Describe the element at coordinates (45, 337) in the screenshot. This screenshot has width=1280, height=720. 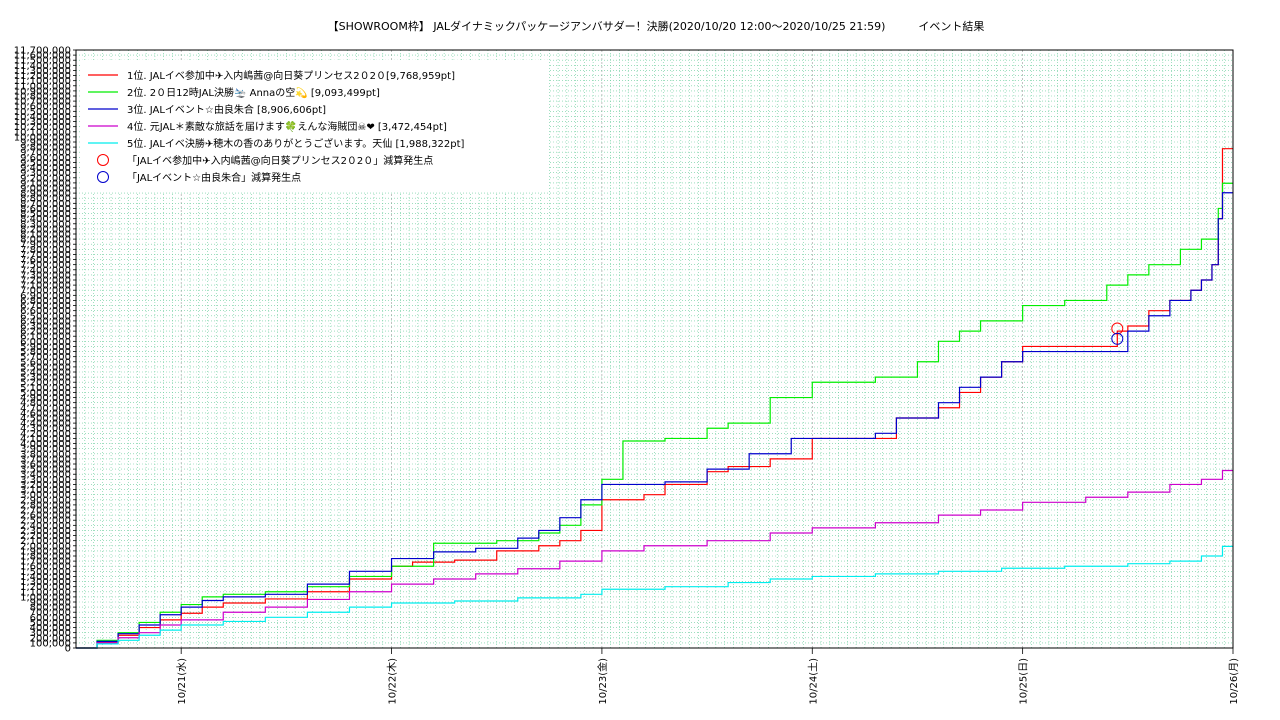
I see `y-tick-label: 6,100,000` at that location.